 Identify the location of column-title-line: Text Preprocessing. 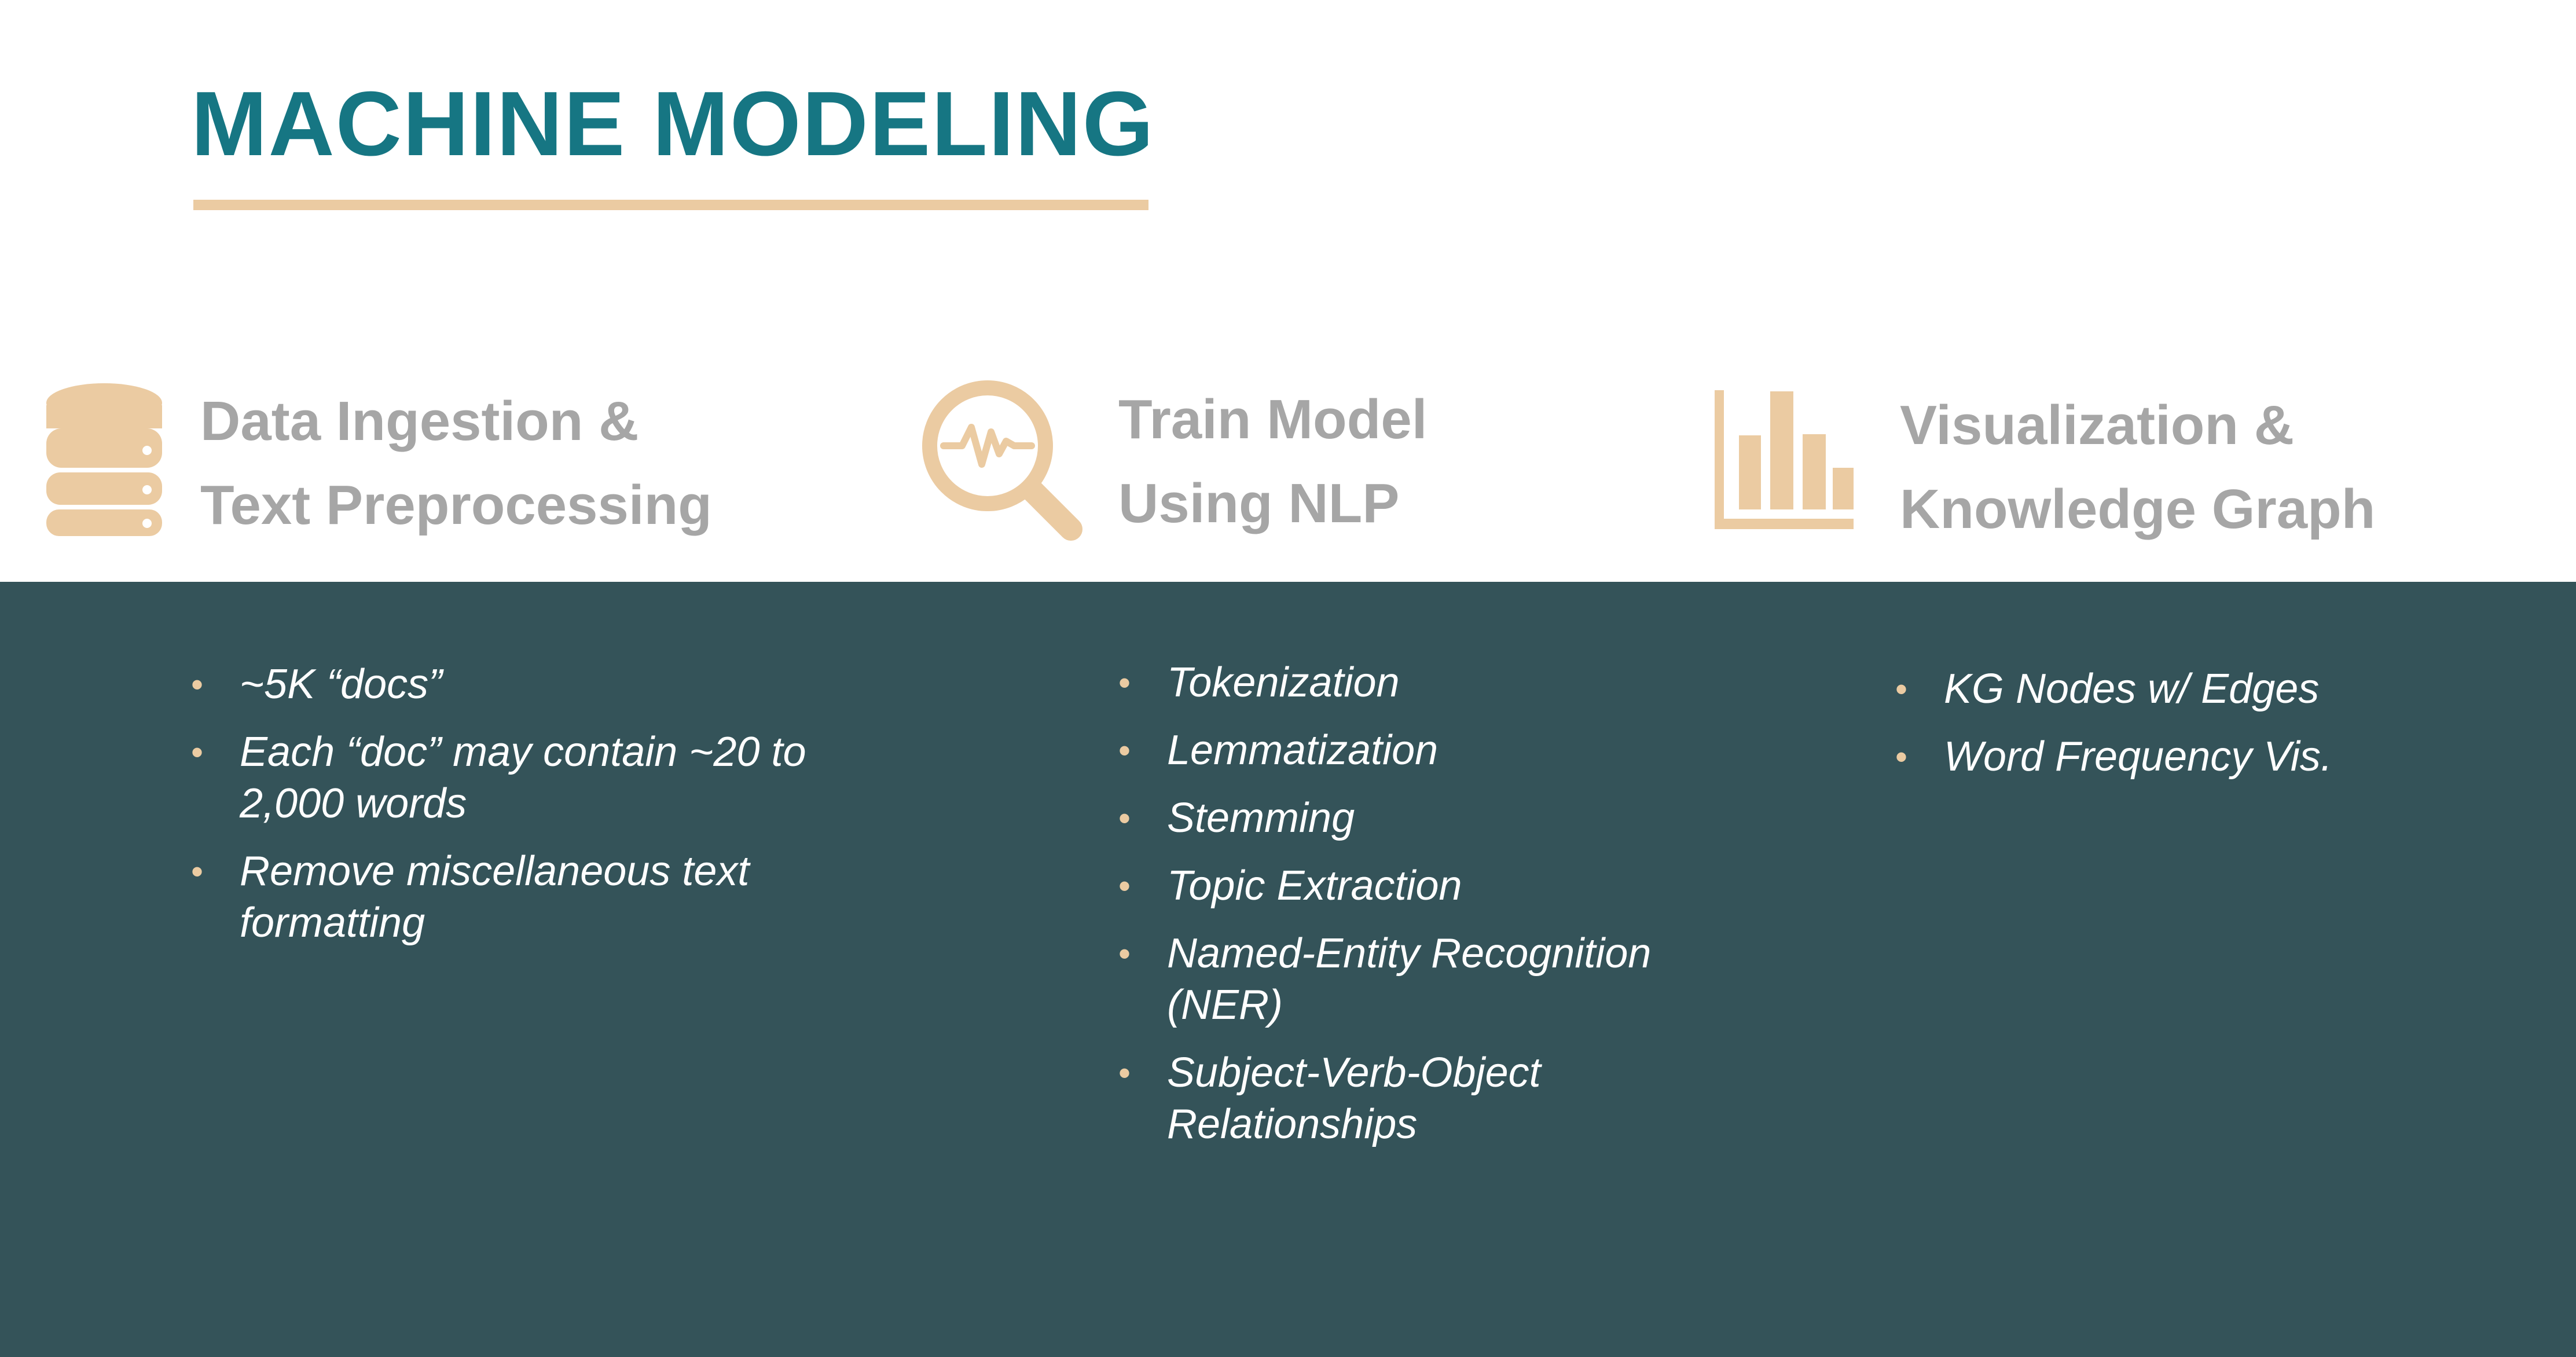
(456, 505).